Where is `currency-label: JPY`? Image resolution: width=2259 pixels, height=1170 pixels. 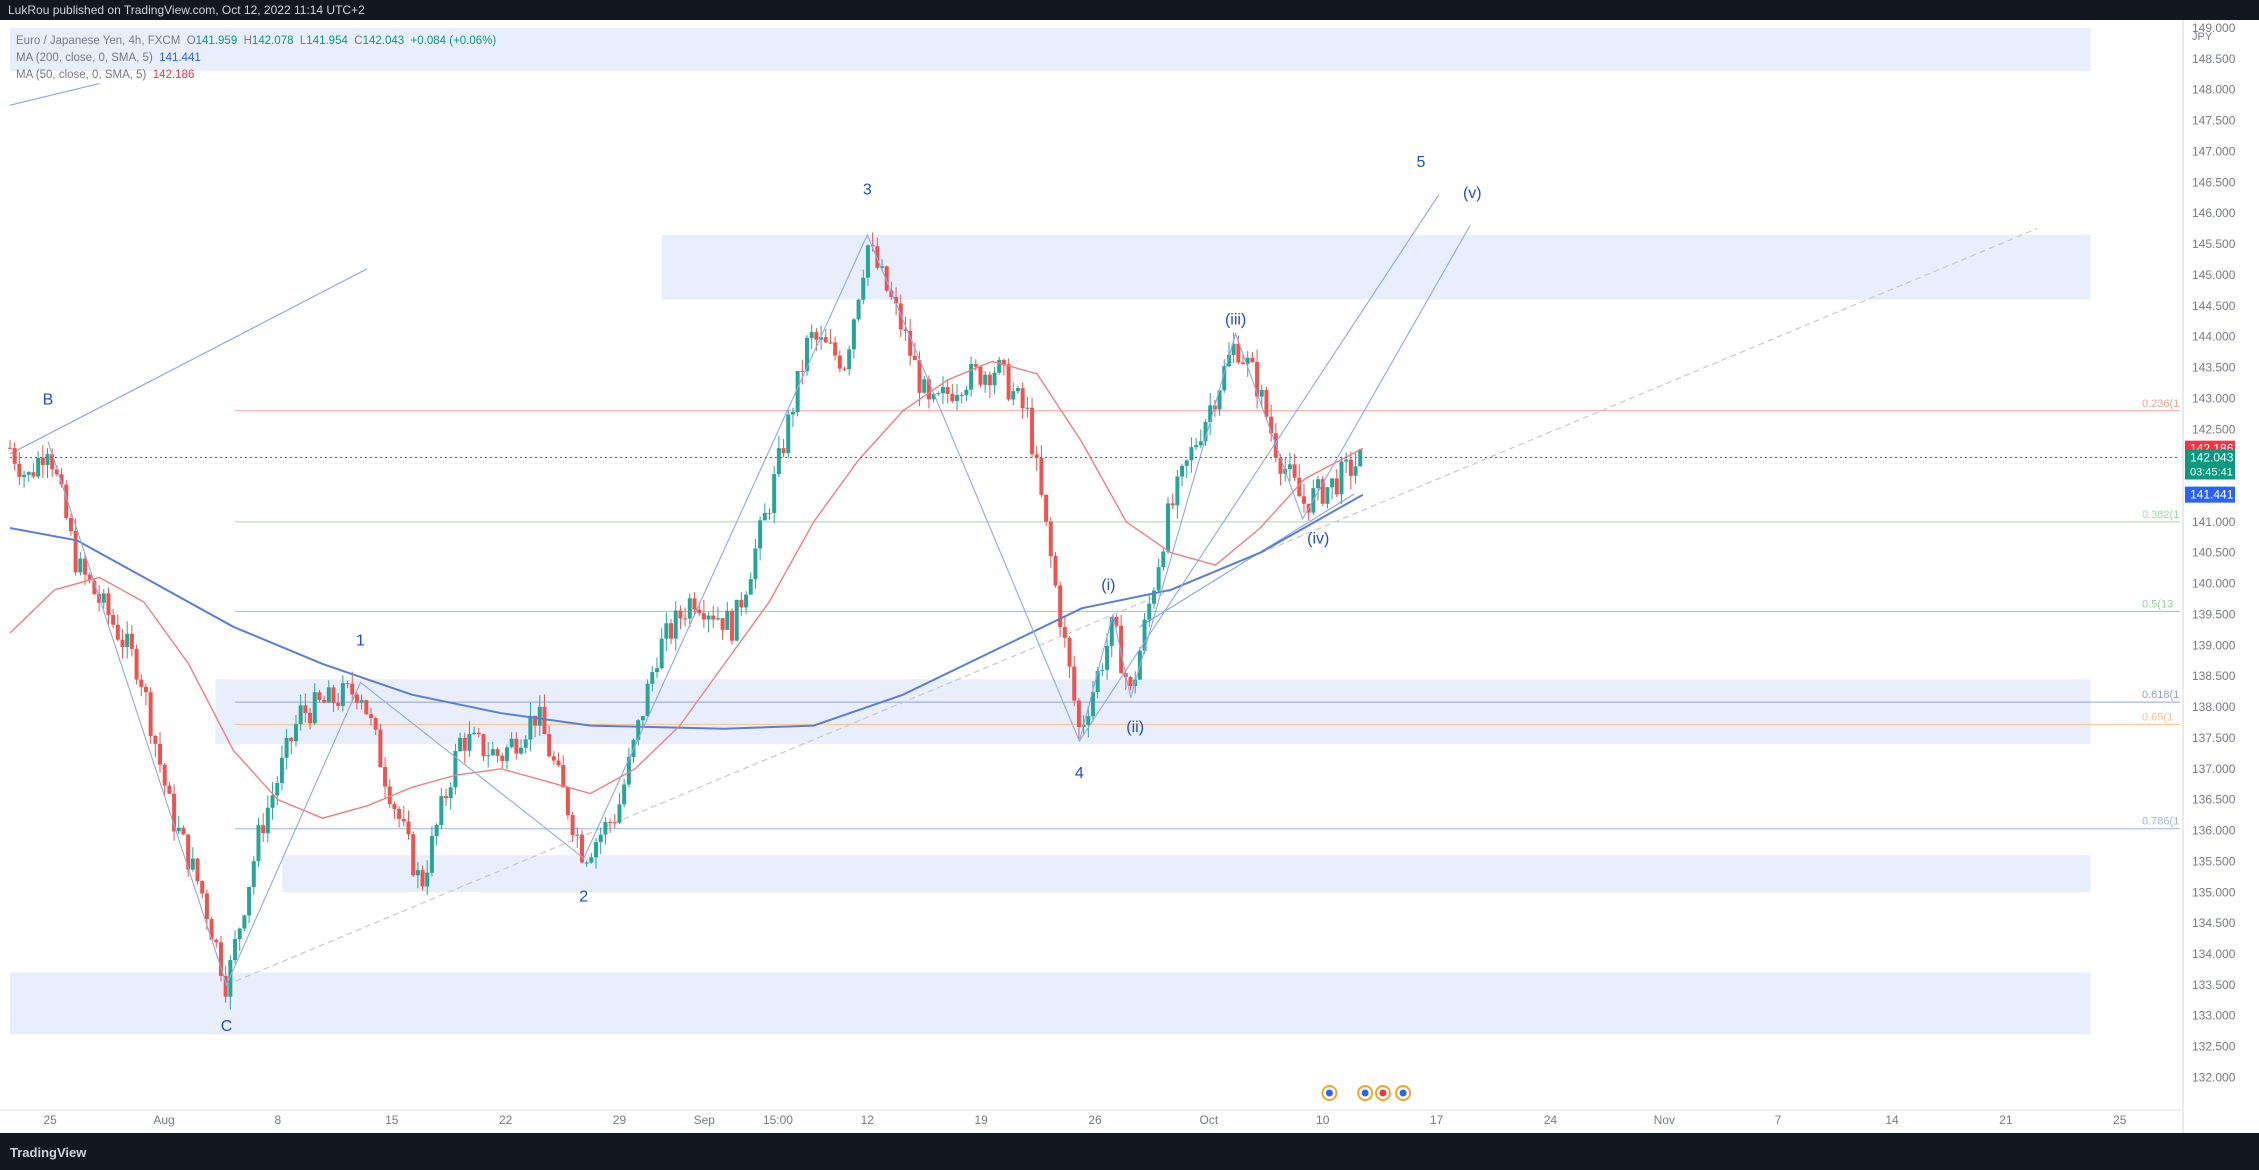 currency-label: JPY is located at coordinates (2202, 37).